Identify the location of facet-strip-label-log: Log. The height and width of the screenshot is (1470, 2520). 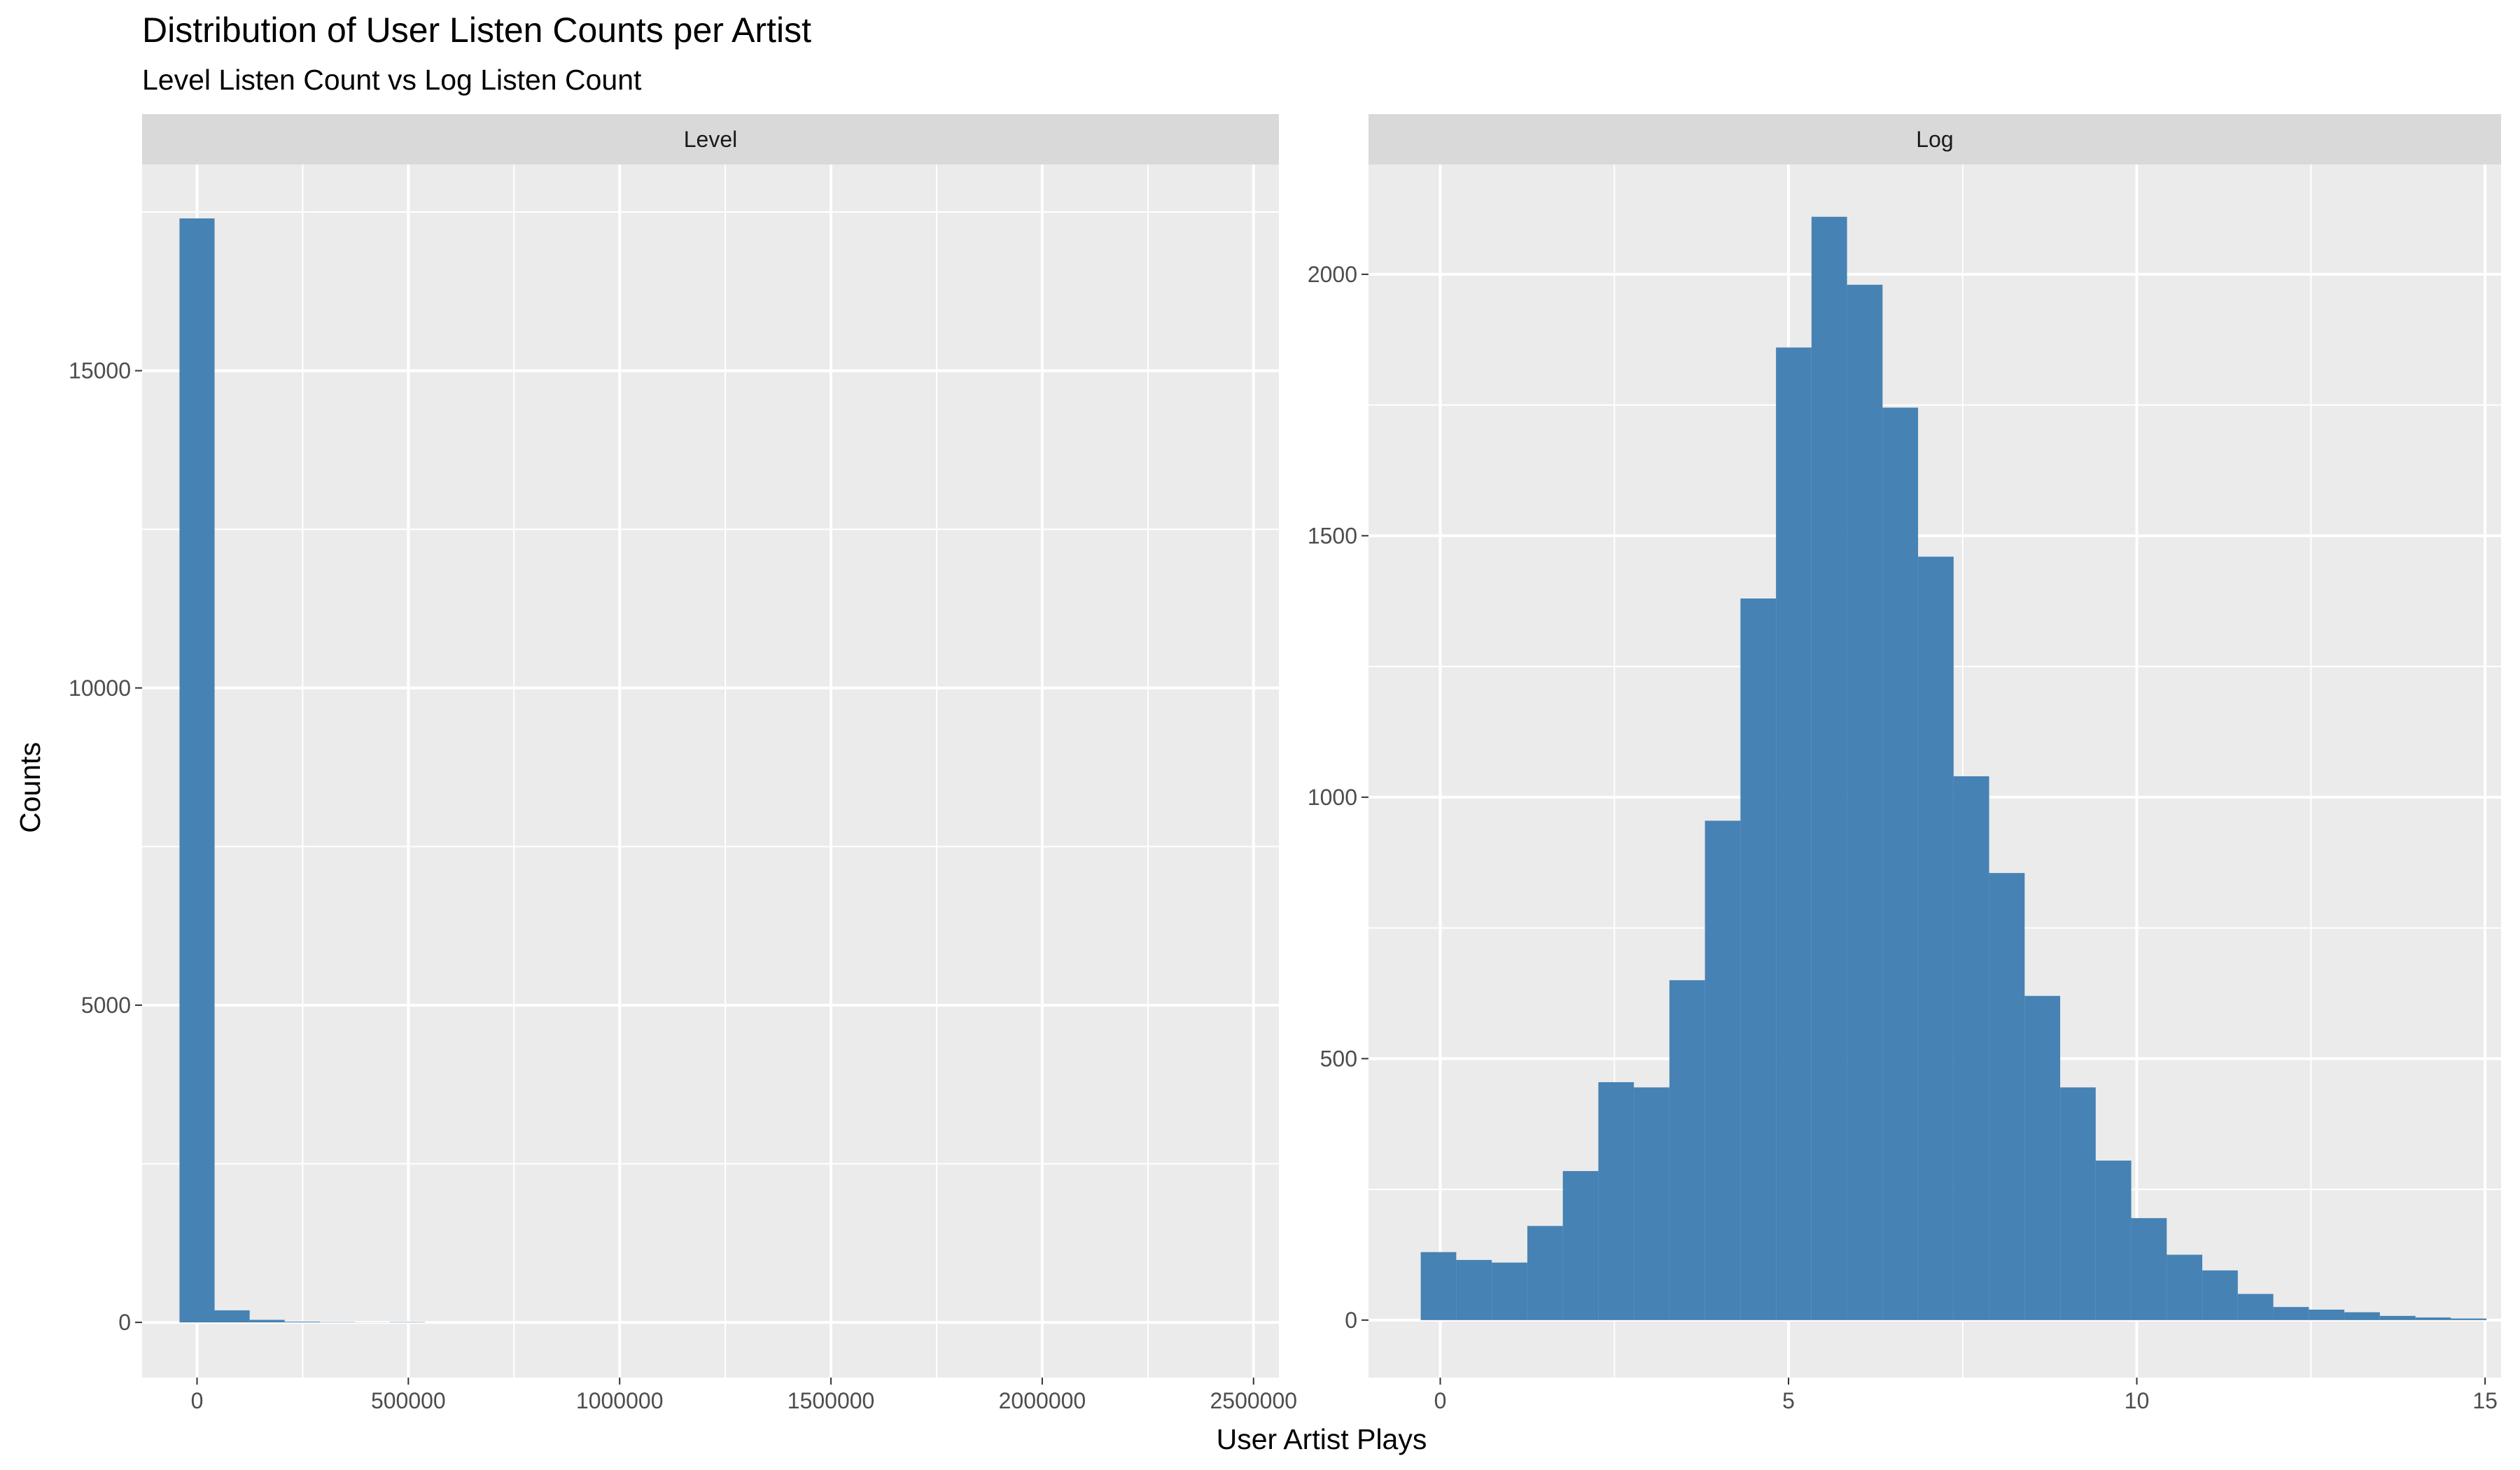
(1934, 139).